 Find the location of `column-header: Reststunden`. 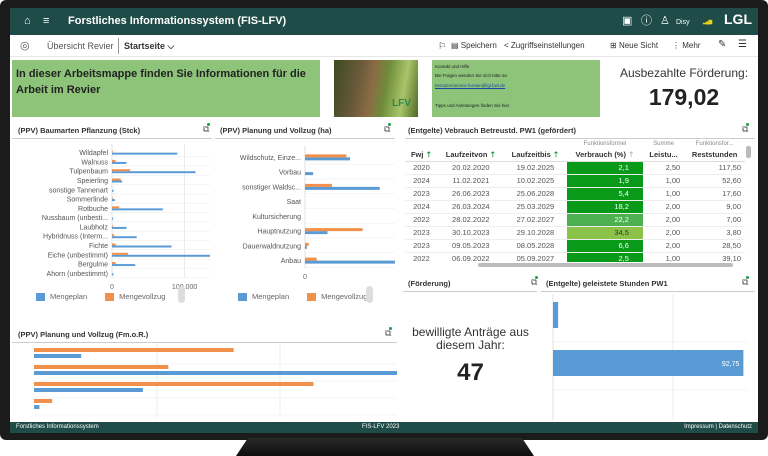

column-header: Reststunden is located at coordinates (714, 154).